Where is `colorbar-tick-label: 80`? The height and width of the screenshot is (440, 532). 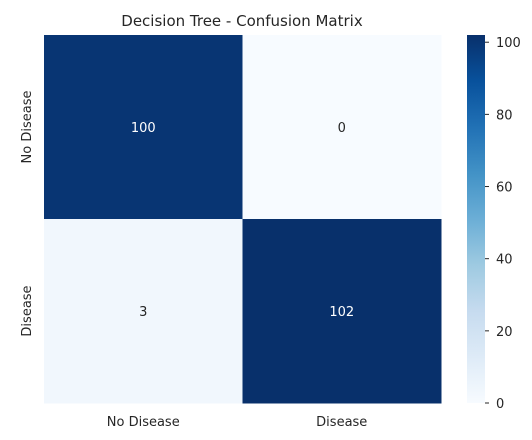
colorbar-tick-label: 80 is located at coordinates (504, 115).